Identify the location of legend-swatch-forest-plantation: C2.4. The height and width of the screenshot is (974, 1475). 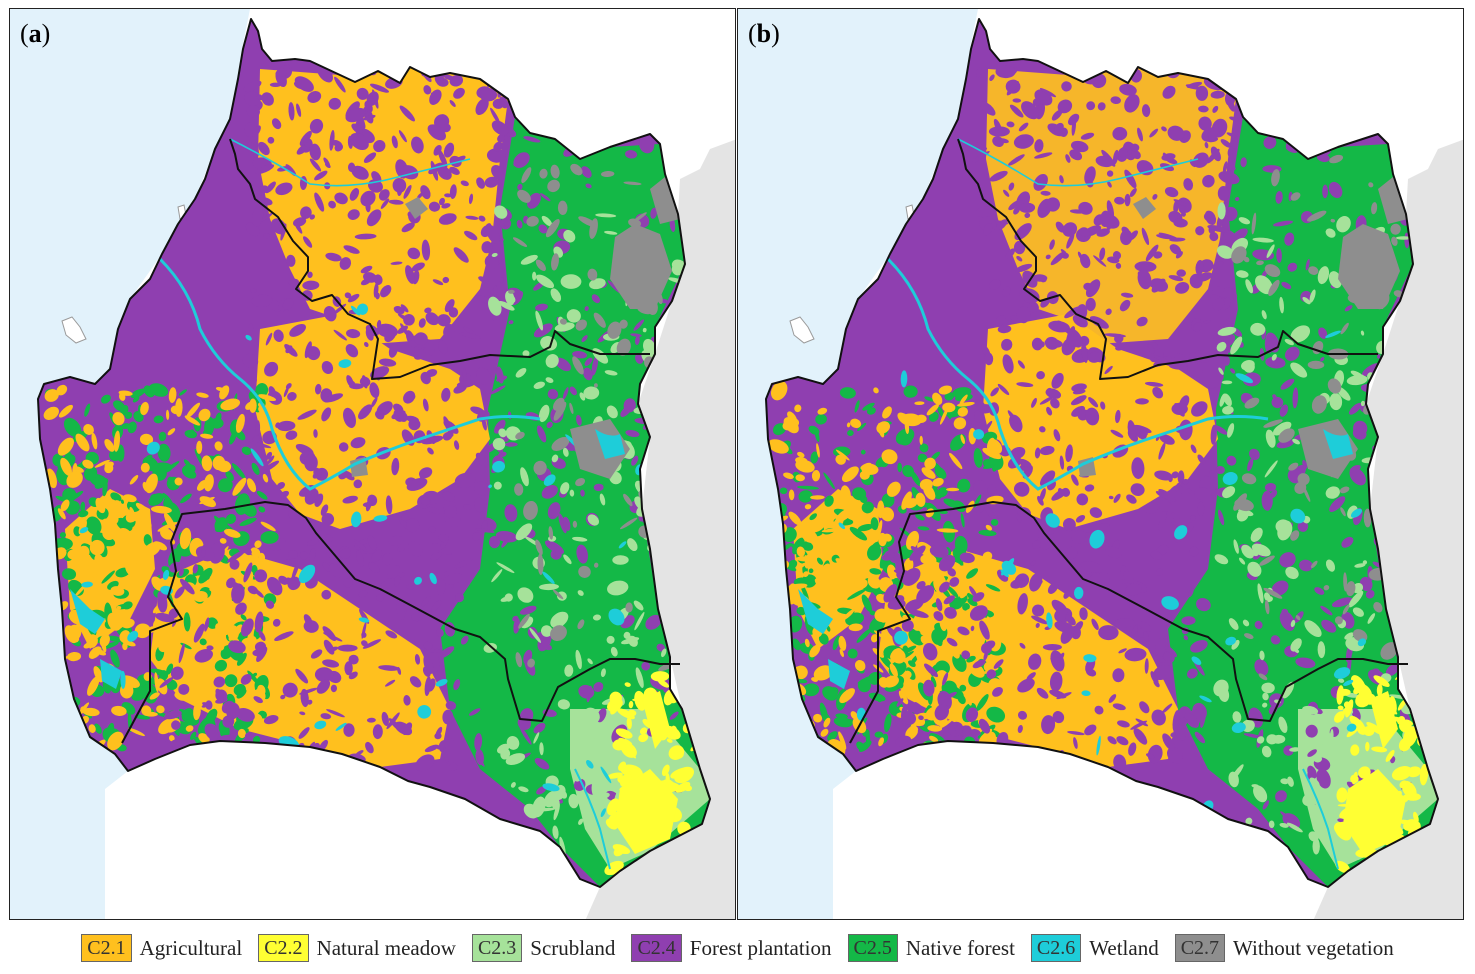
(656, 948).